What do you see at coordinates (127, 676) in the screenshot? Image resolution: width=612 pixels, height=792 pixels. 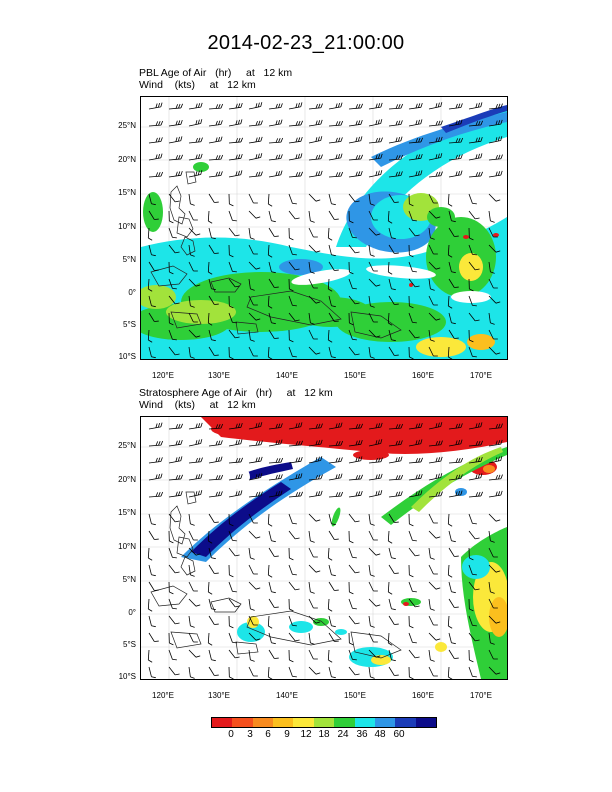 I see `lat-label: 10°S` at bounding box center [127, 676].